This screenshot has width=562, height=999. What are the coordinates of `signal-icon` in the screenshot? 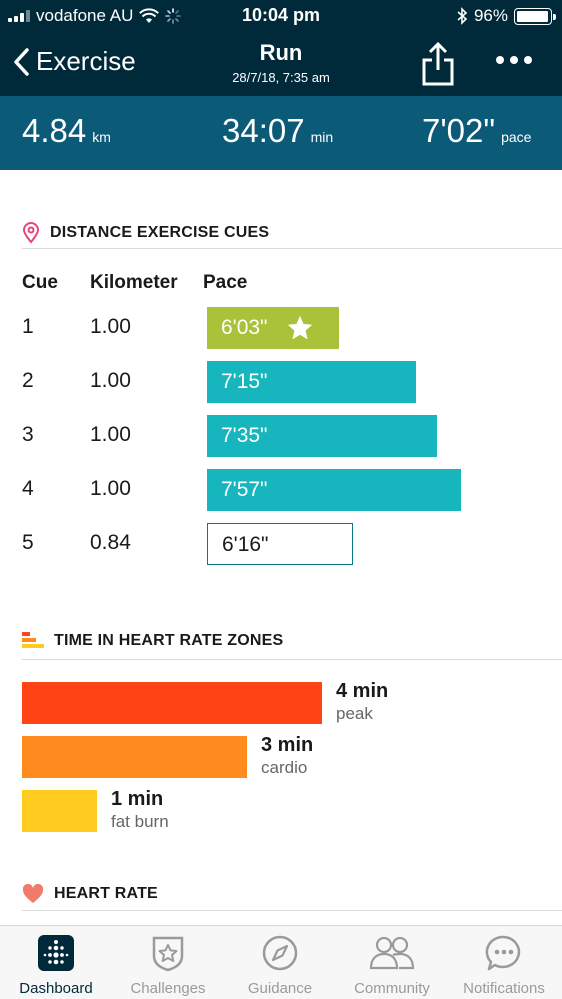 It's located at (19, 16).